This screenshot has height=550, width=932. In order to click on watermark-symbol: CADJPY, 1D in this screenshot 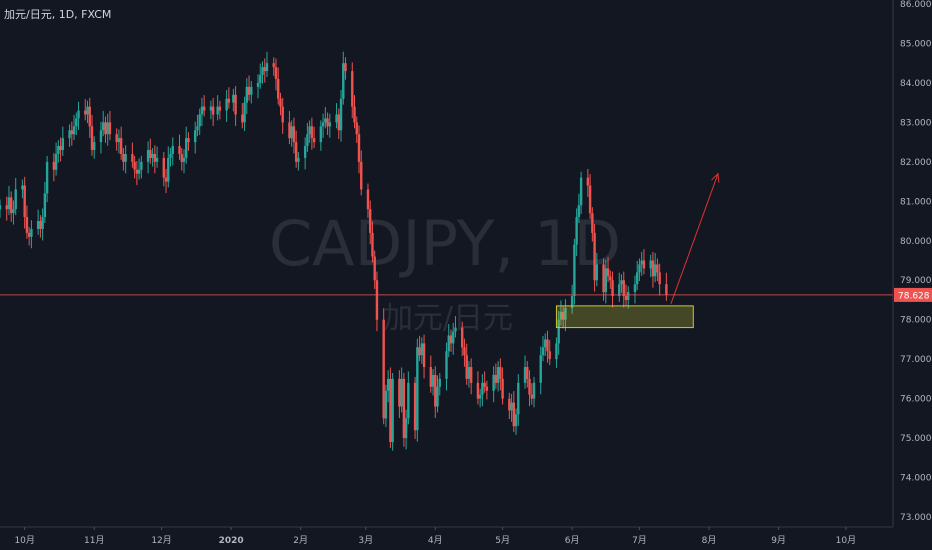, I will do `click(445, 243)`.